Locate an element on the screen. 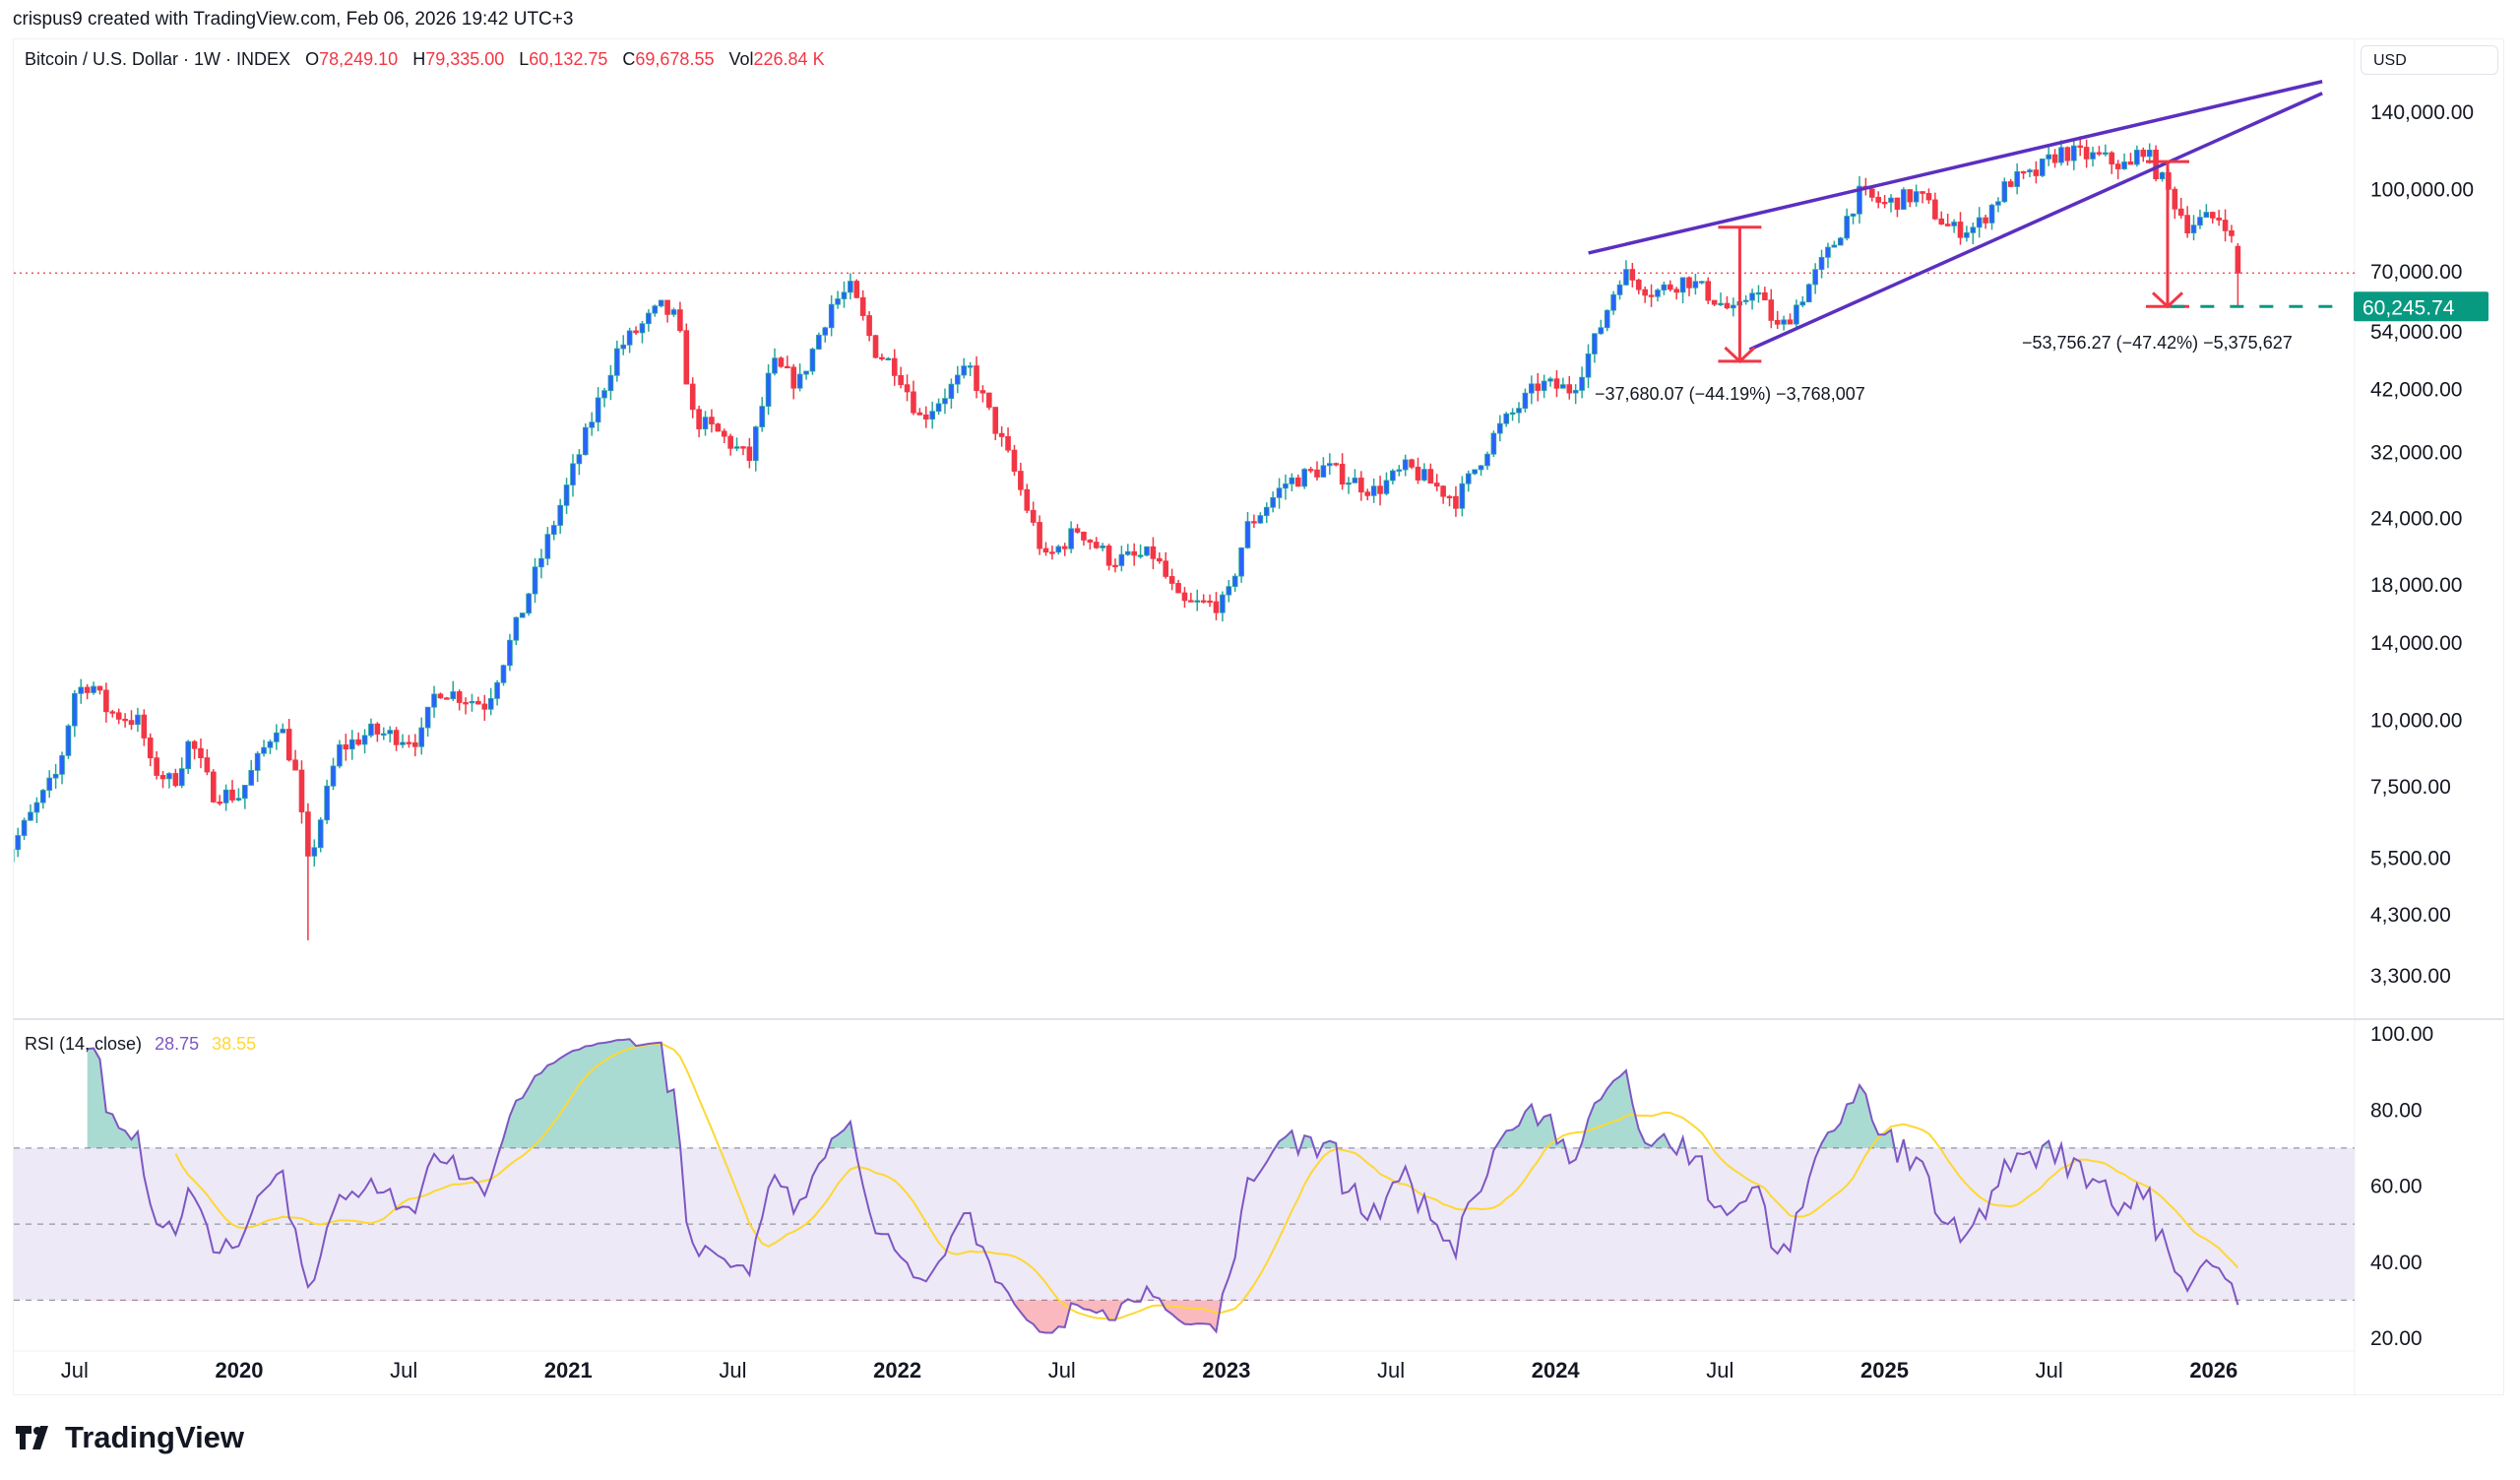  time-tick-label: 2020 is located at coordinates (240, 1370).